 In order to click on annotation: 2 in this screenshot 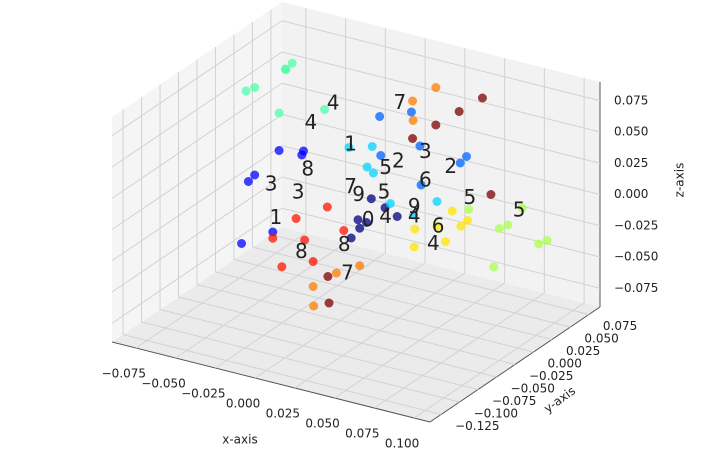, I will do `click(450, 166)`.